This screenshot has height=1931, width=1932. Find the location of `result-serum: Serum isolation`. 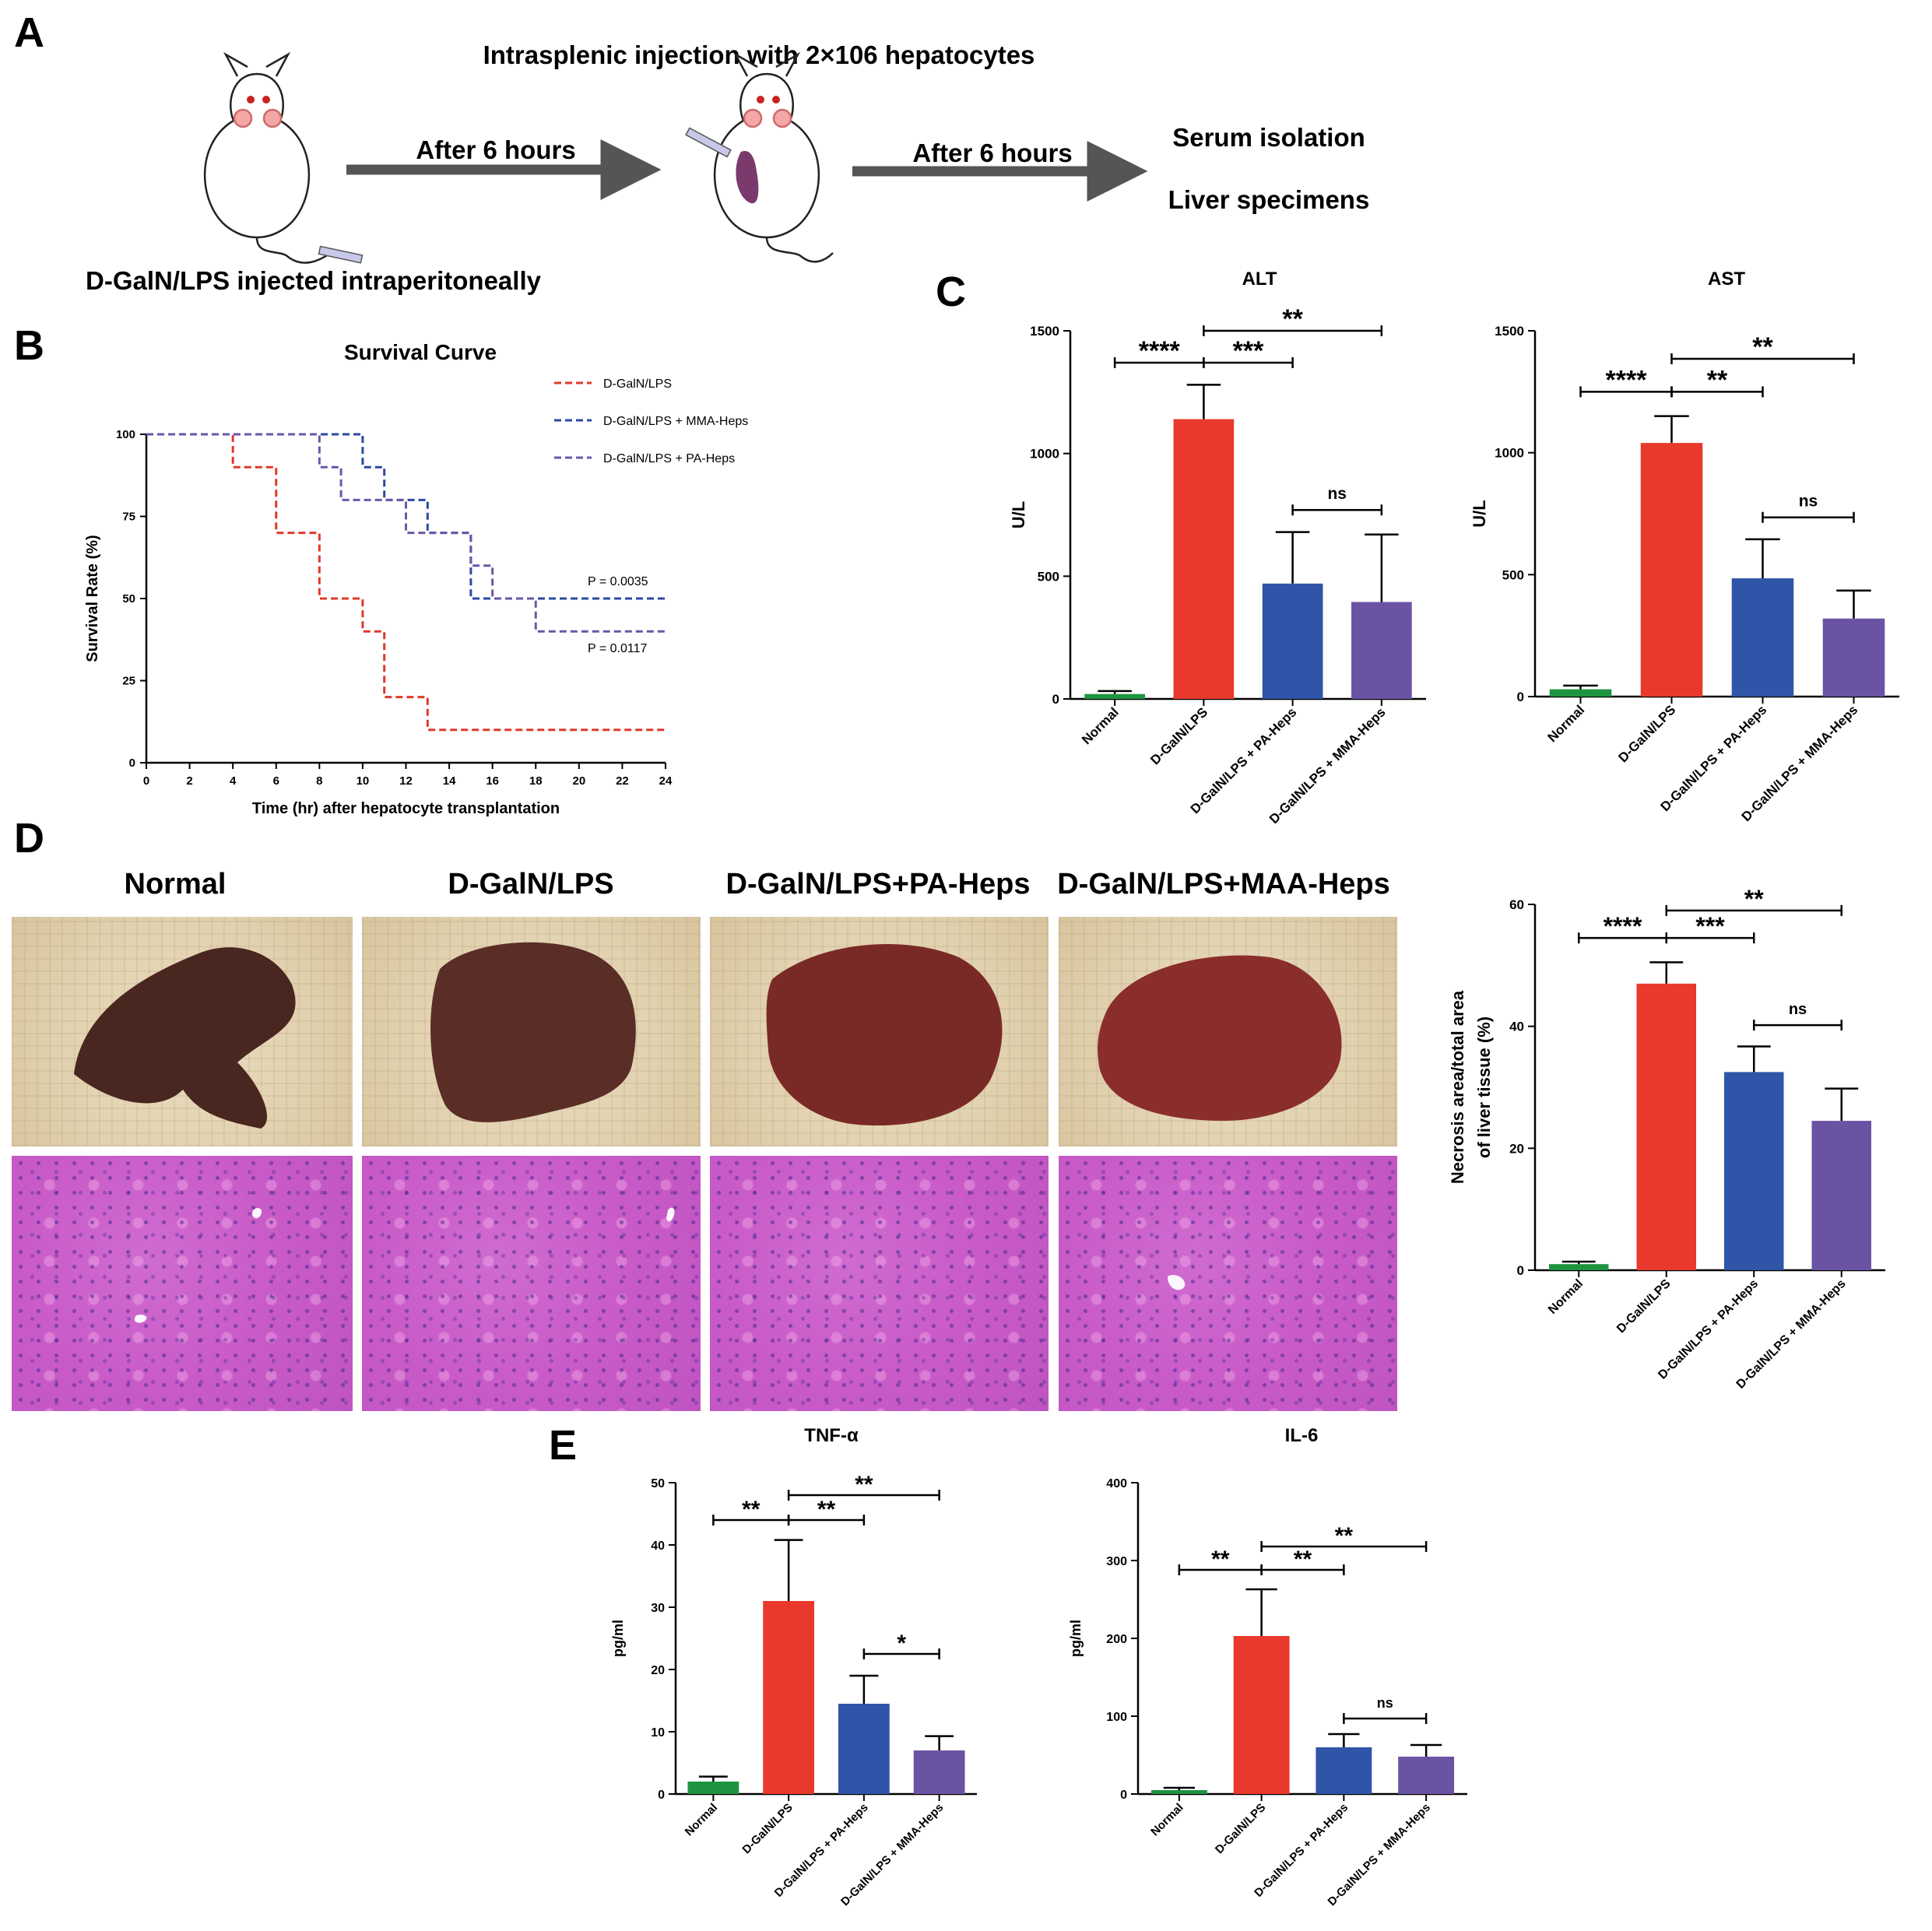

result-serum: Serum isolation is located at coordinates (1268, 137).